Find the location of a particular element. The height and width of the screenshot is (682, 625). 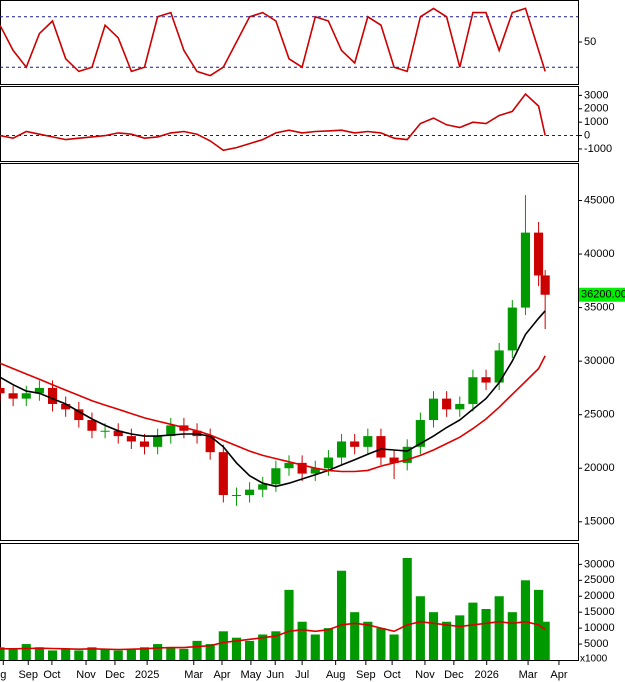

series-line is located at coordinates (273, 122).